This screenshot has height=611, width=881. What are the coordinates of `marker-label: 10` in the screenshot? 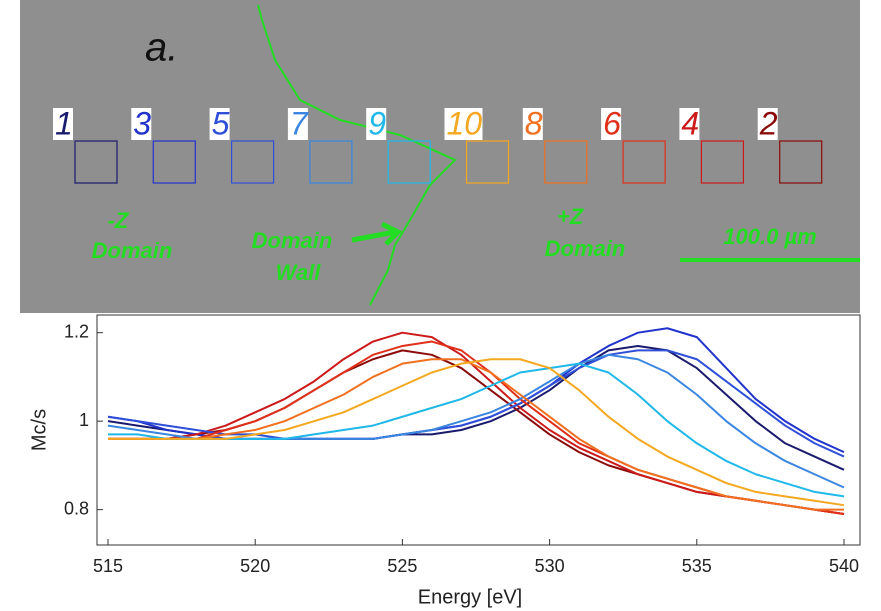 It's located at (465, 123).